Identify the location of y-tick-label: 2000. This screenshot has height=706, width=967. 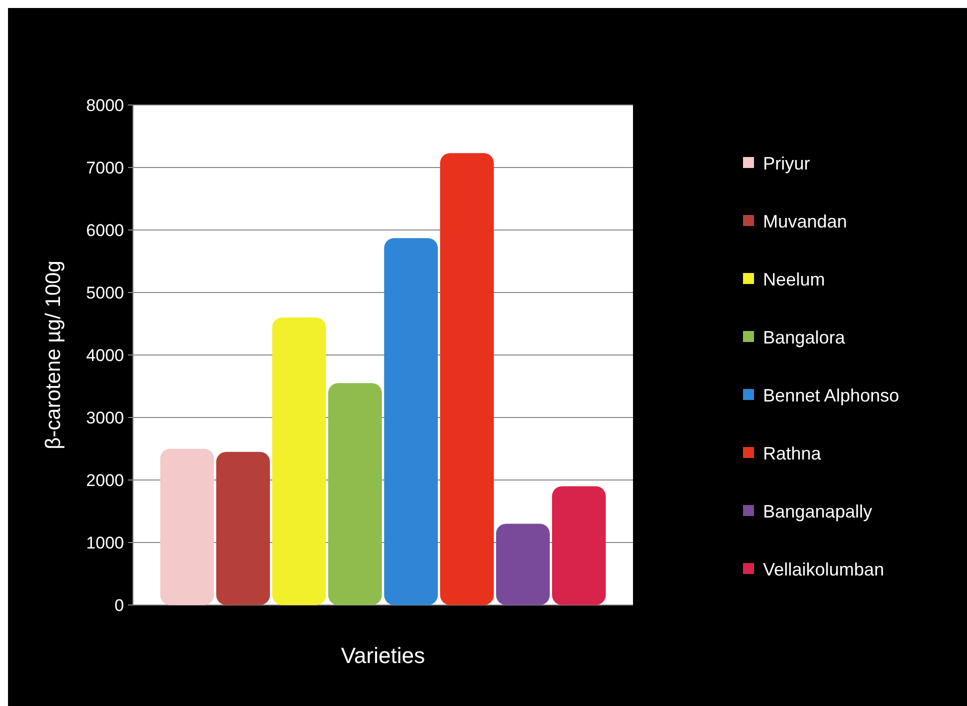
(105, 480).